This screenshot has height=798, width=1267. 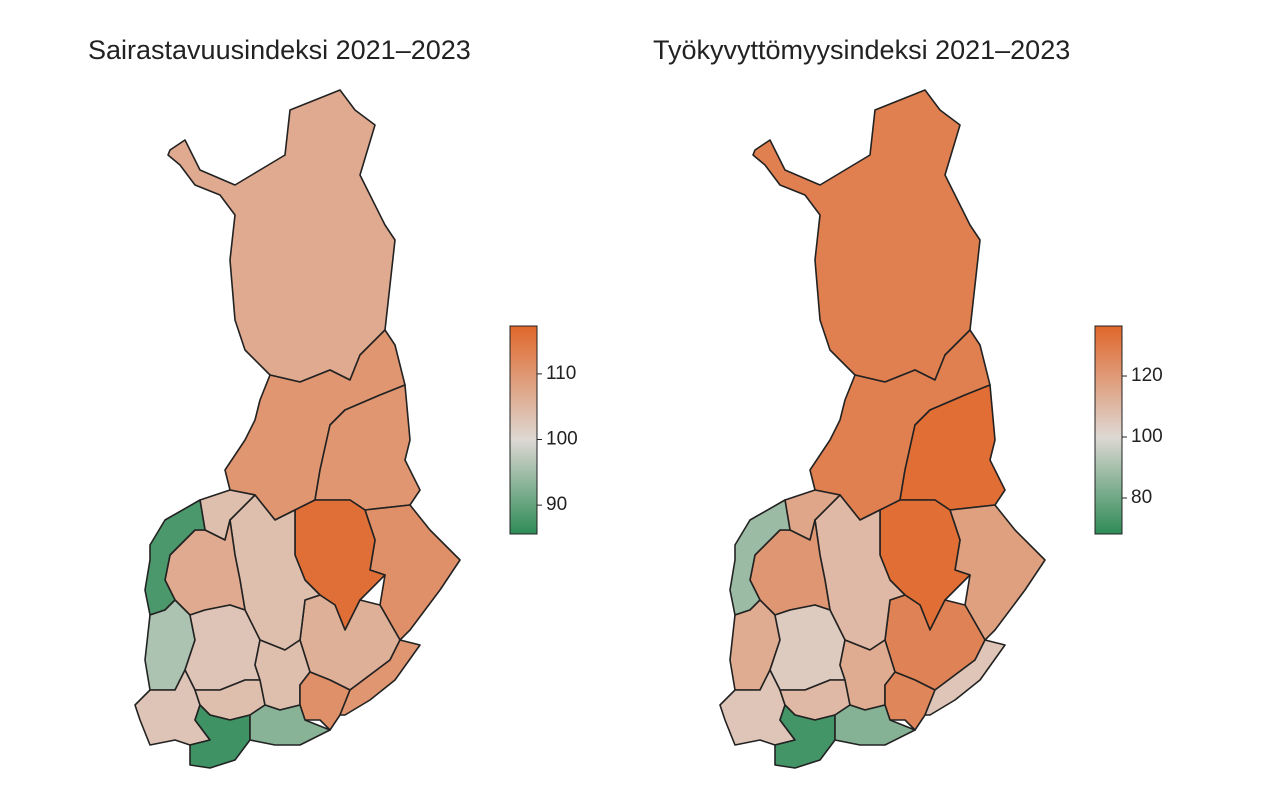 What do you see at coordinates (279, 50) in the screenshot?
I see `map-title: Sairastavuusindeksi 2021–2023` at bounding box center [279, 50].